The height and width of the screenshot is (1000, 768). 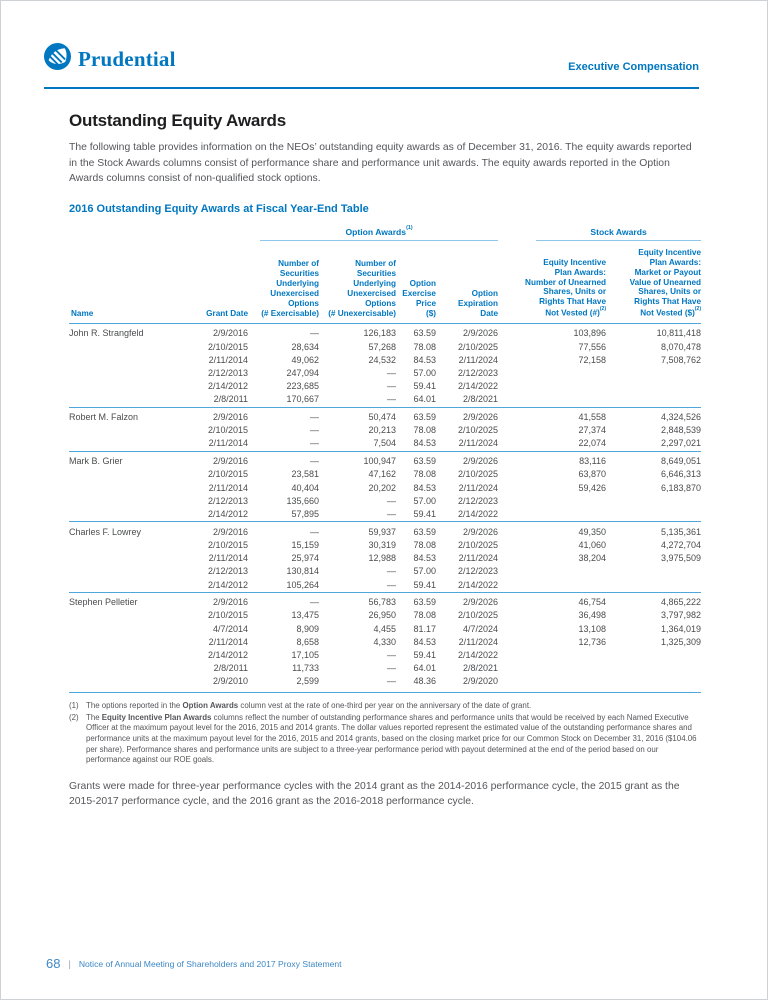 What do you see at coordinates (478, 487) in the screenshot?
I see `value-cell: 2/11/2024` at bounding box center [478, 487].